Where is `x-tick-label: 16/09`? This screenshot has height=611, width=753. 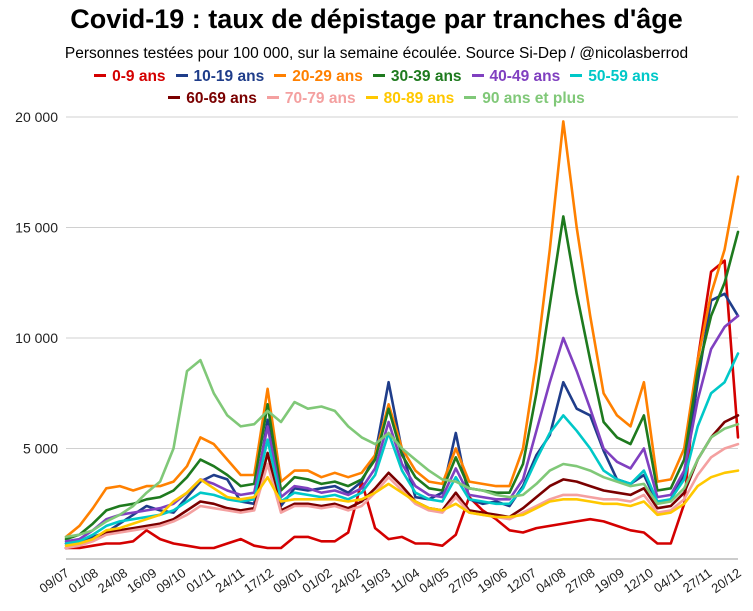
x-tick-label: 16/09 is located at coordinates (141, 580).